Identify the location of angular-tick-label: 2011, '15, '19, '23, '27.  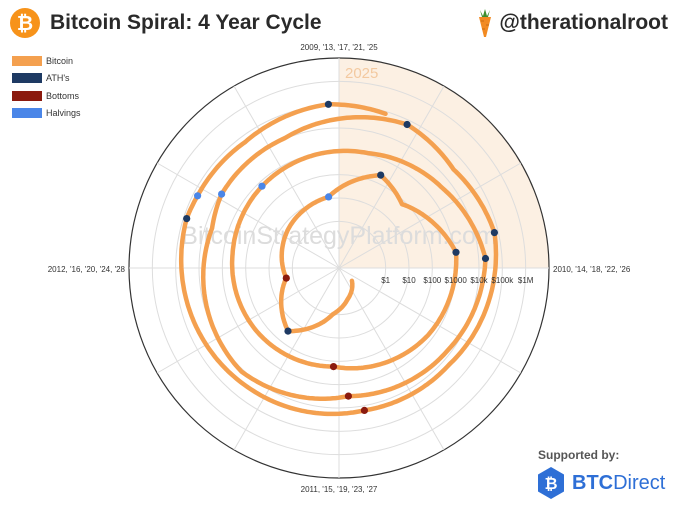
(339, 489).